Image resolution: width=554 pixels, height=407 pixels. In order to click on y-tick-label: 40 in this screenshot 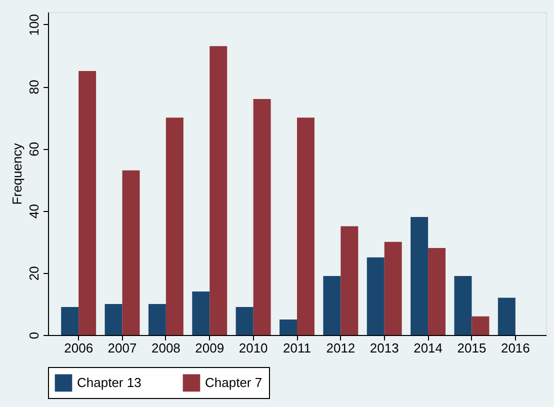, I will do `click(34, 211)`.